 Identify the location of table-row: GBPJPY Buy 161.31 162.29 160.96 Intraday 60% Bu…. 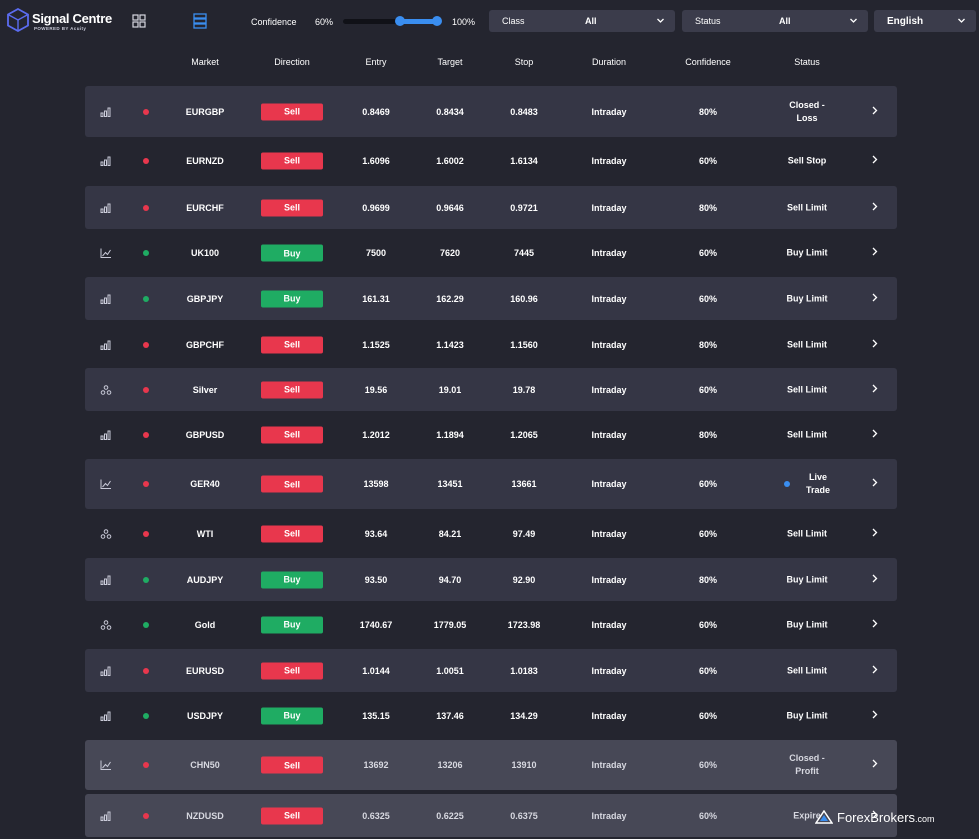
(491, 298).